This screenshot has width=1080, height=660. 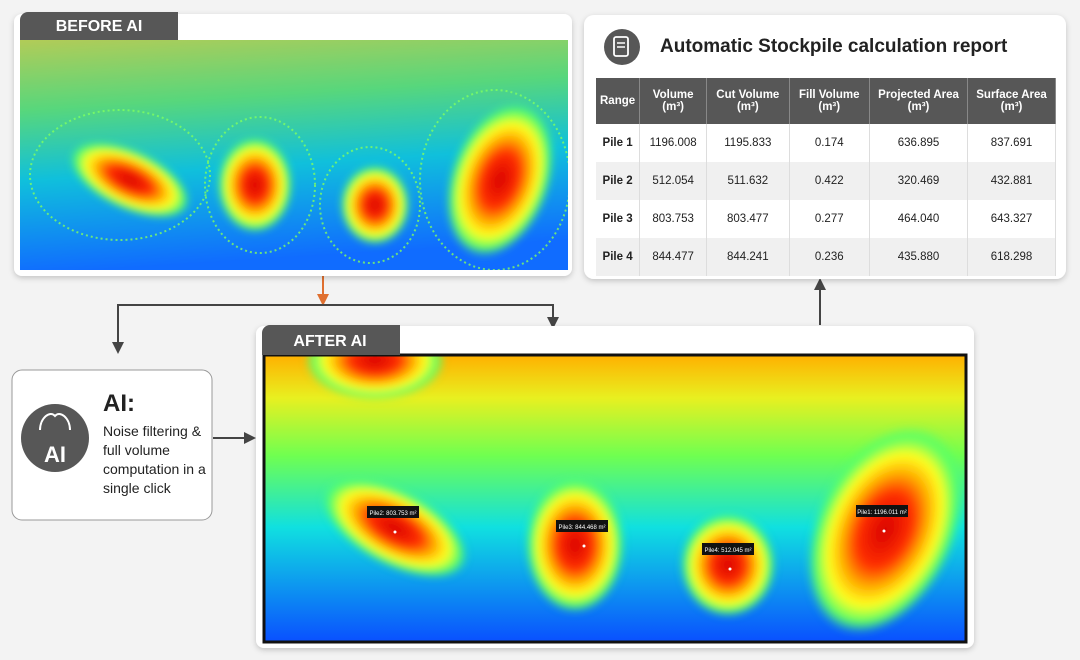 What do you see at coordinates (829, 257) in the screenshot?
I see `table-cell: 0.236` at bounding box center [829, 257].